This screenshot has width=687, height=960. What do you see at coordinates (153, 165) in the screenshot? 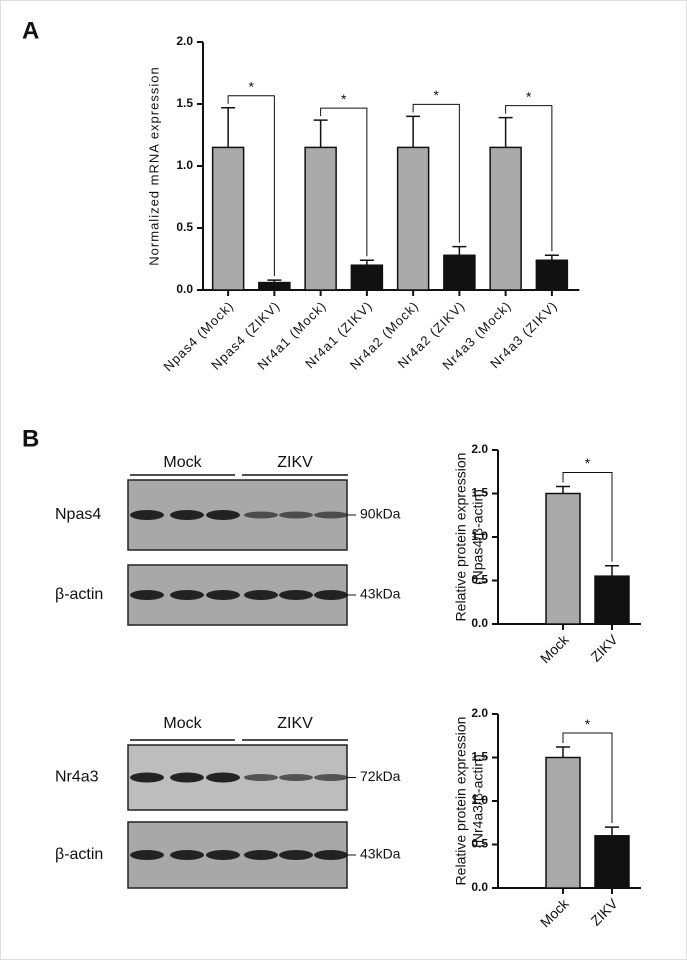
I see `y-axis-label: Normalized mRNA expression` at bounding box center [153, 165].